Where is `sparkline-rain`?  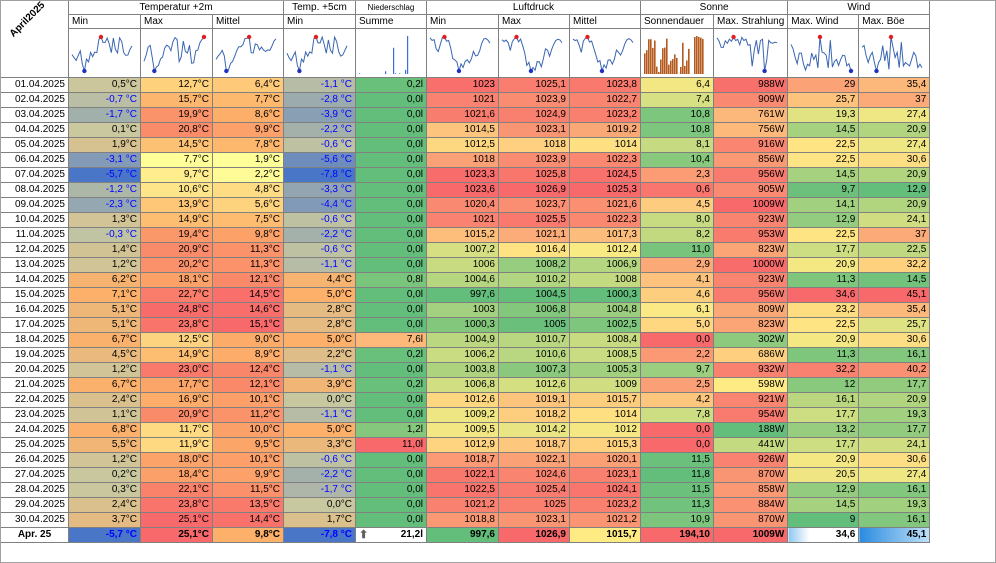 sparkline-rain is located at coordinates (384, 55).